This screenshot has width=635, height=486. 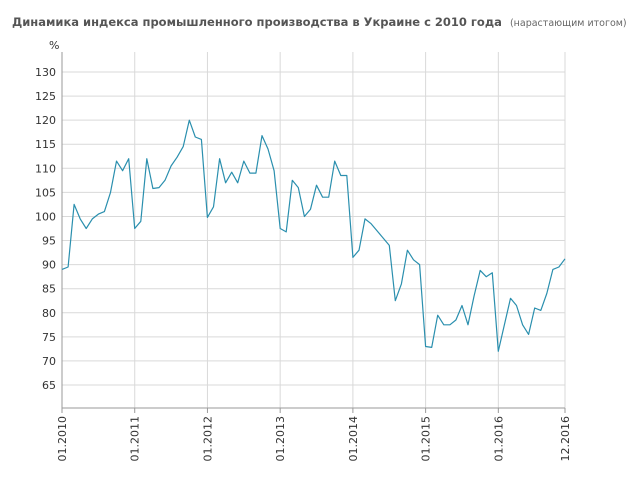 I want to click on y-tick-label: 110, so click(x=45, y=168).